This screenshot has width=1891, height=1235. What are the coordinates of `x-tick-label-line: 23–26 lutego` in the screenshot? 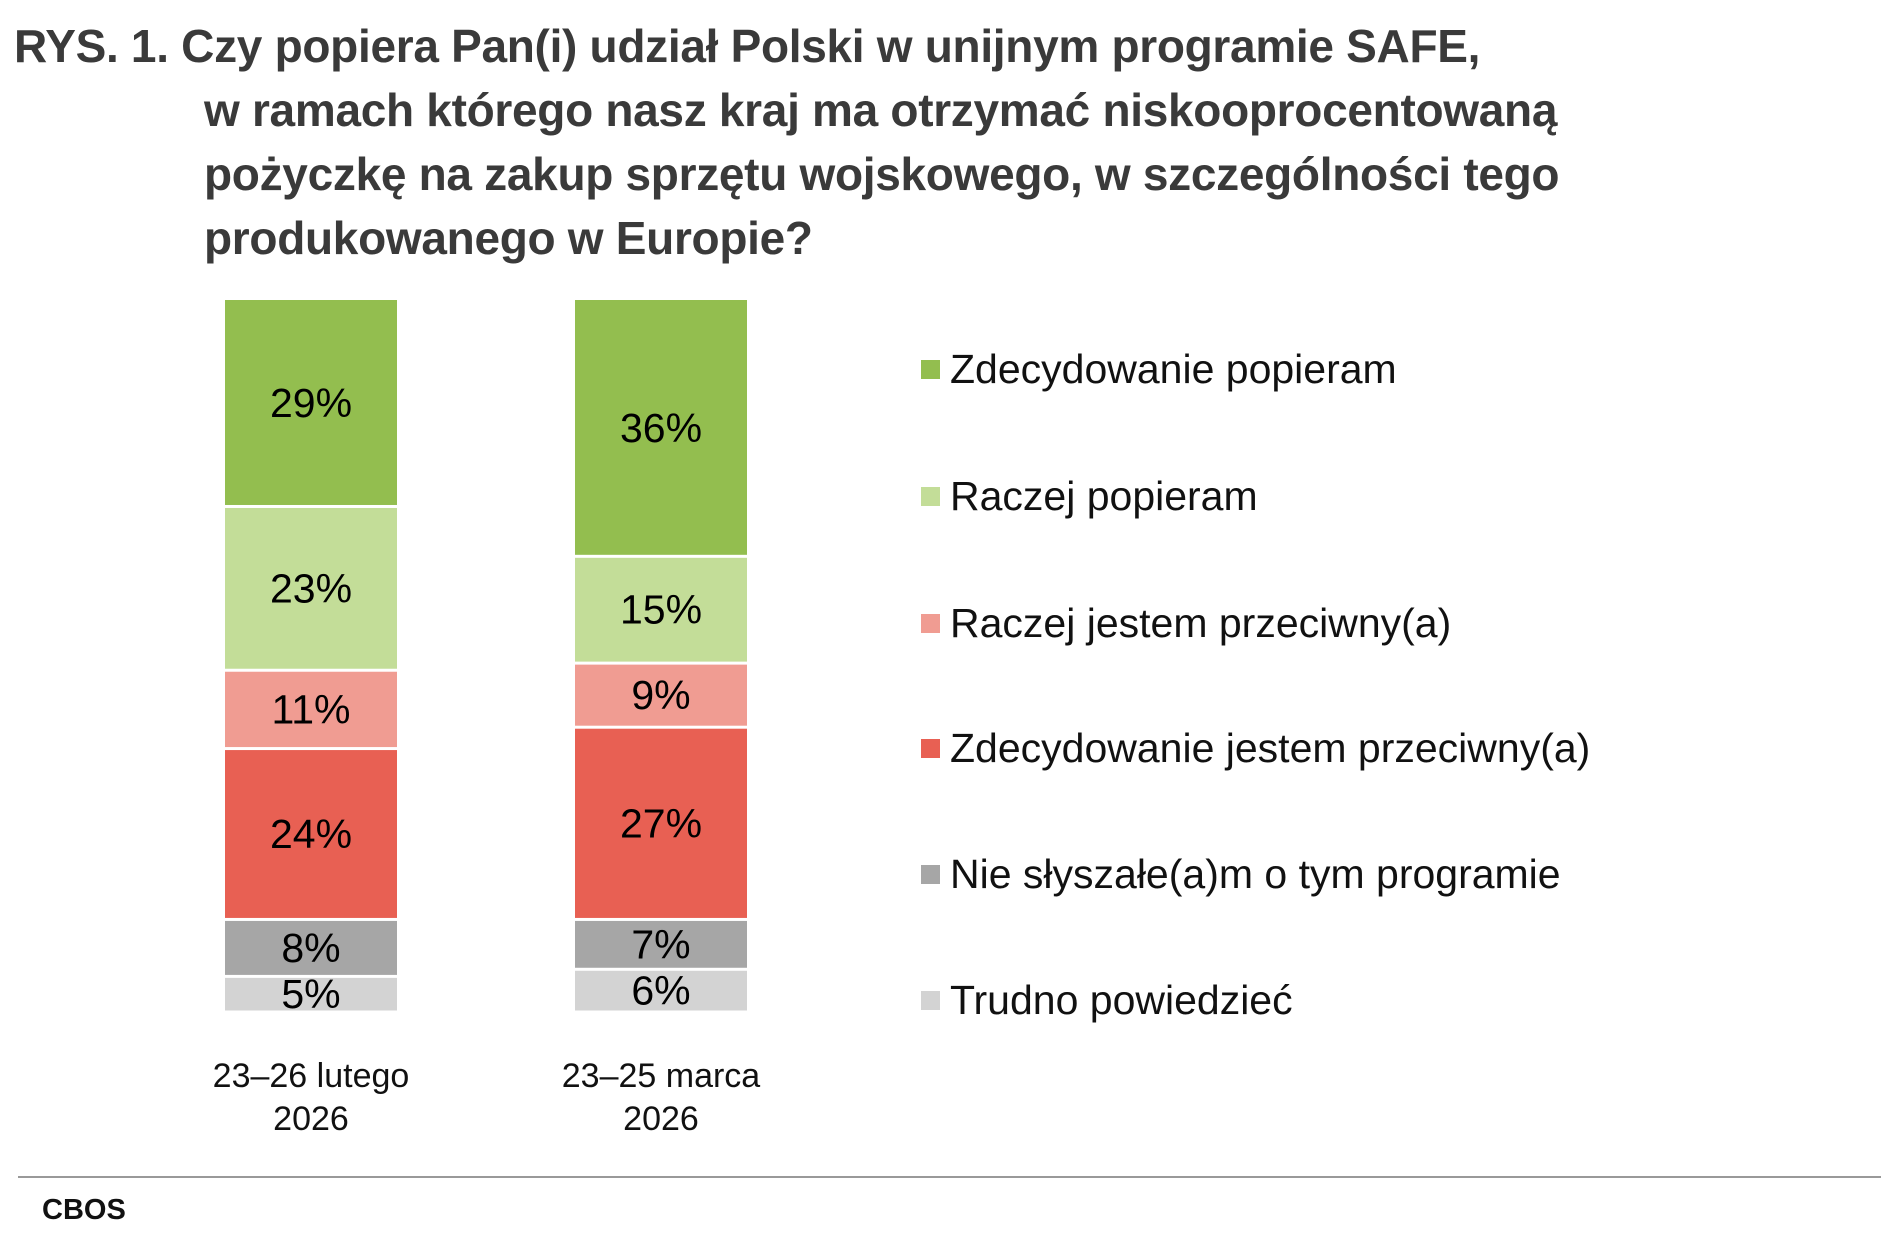 It's located at (311, 1076).